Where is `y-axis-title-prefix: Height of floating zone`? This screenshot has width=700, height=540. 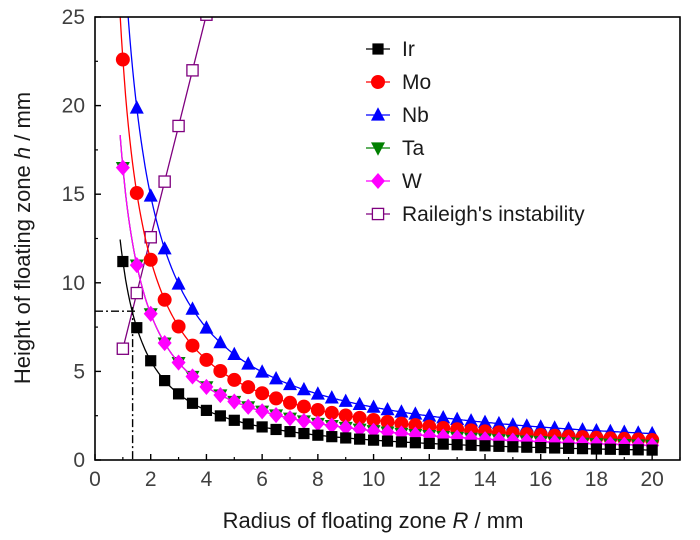
y-axis-title-prefix: Height of floating zone is located at coordinates (22, 271).